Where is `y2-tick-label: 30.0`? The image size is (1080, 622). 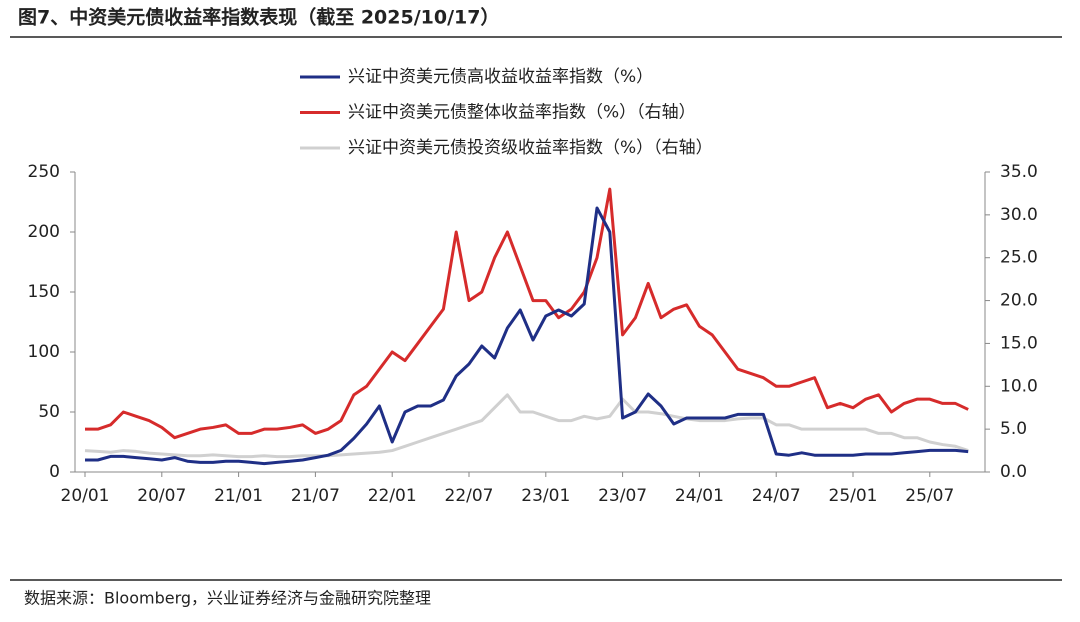
y2-tick-label: 30.0 is located at coordinates (1019, 215).